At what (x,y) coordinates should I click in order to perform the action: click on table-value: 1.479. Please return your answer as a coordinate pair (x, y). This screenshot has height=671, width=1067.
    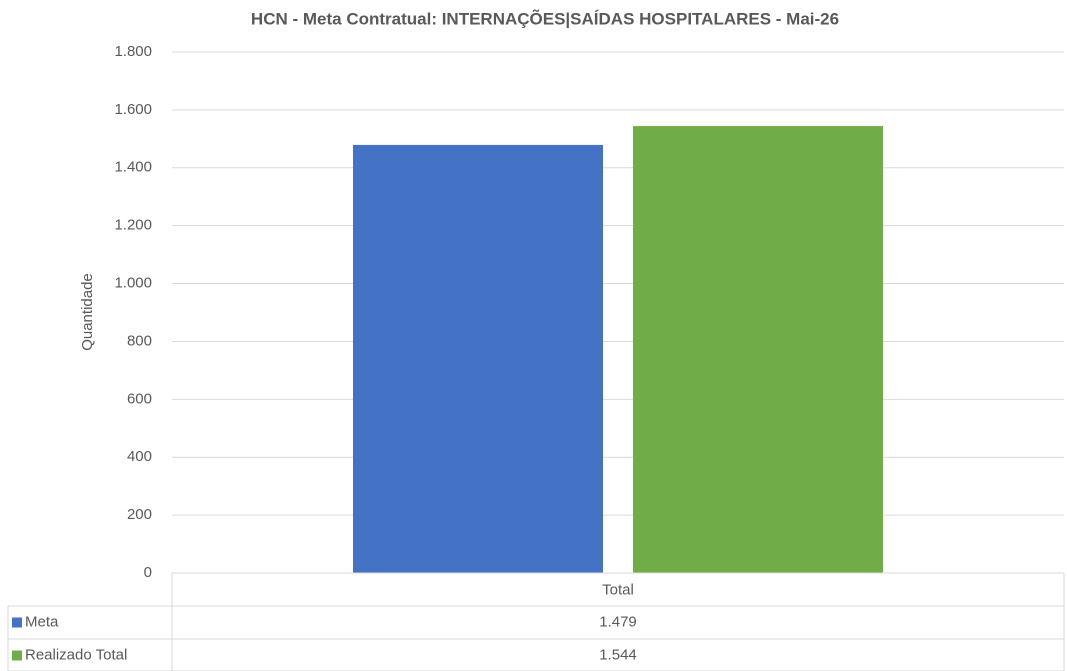
    Looking at the image, I should click on (618, 621).